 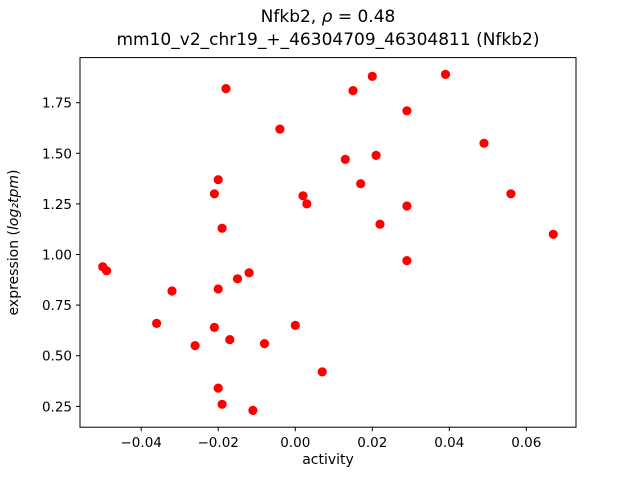 What do you see at coordinates (57, 256) in the screenshot?
I see `y-tick-label: 1.00` at bounding box center [57, 256].